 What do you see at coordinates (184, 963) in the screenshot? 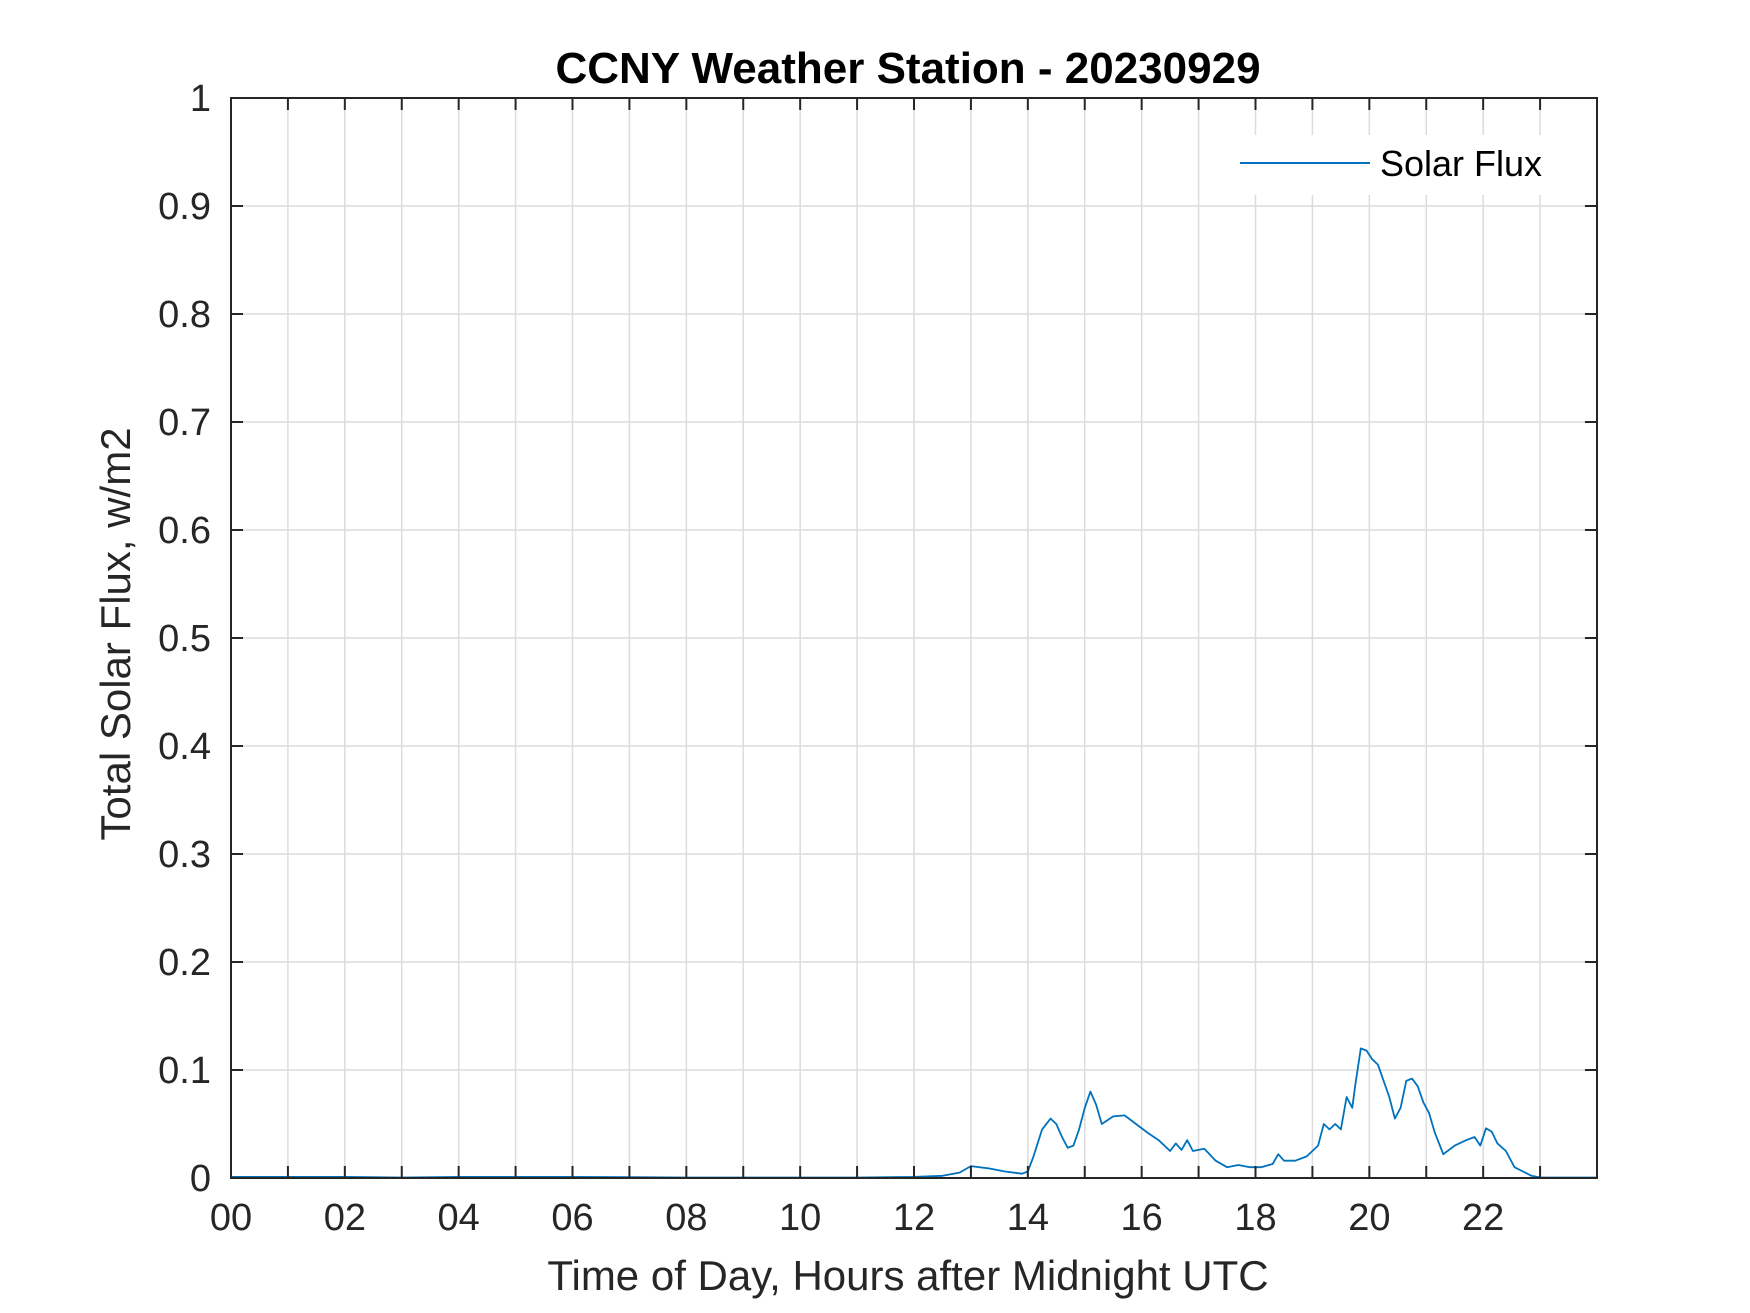
I see `y-tick-label: 0.2` at bounding box center [184, 963].